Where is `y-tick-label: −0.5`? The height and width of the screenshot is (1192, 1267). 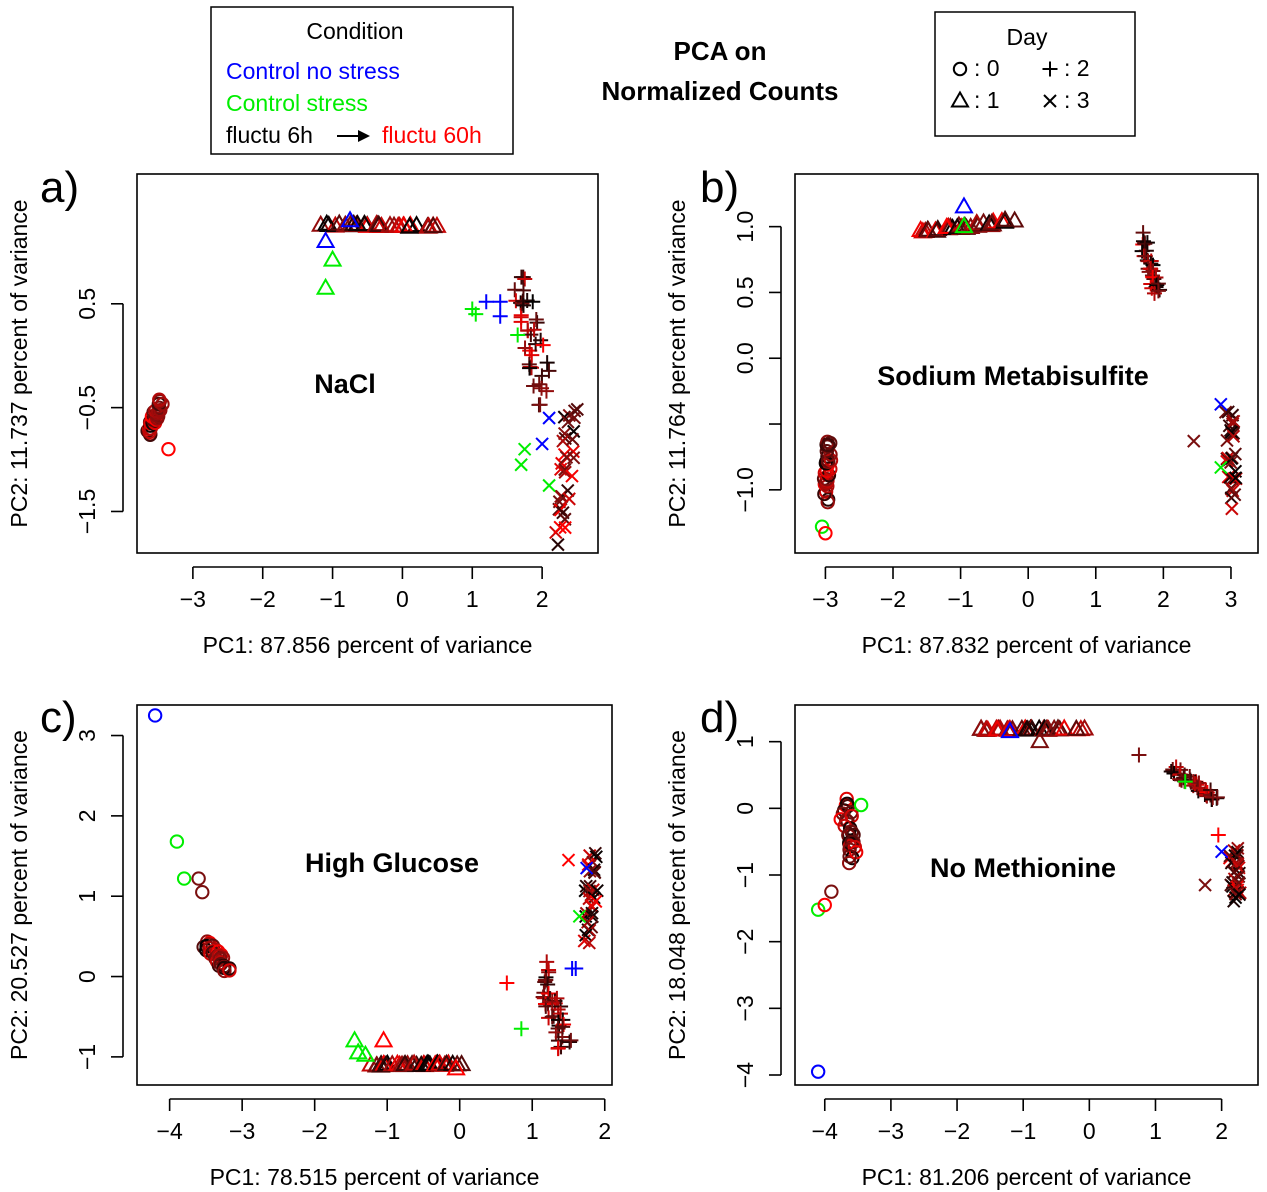 y-tick-label: −0.5 is located at coordinates (87, 407).